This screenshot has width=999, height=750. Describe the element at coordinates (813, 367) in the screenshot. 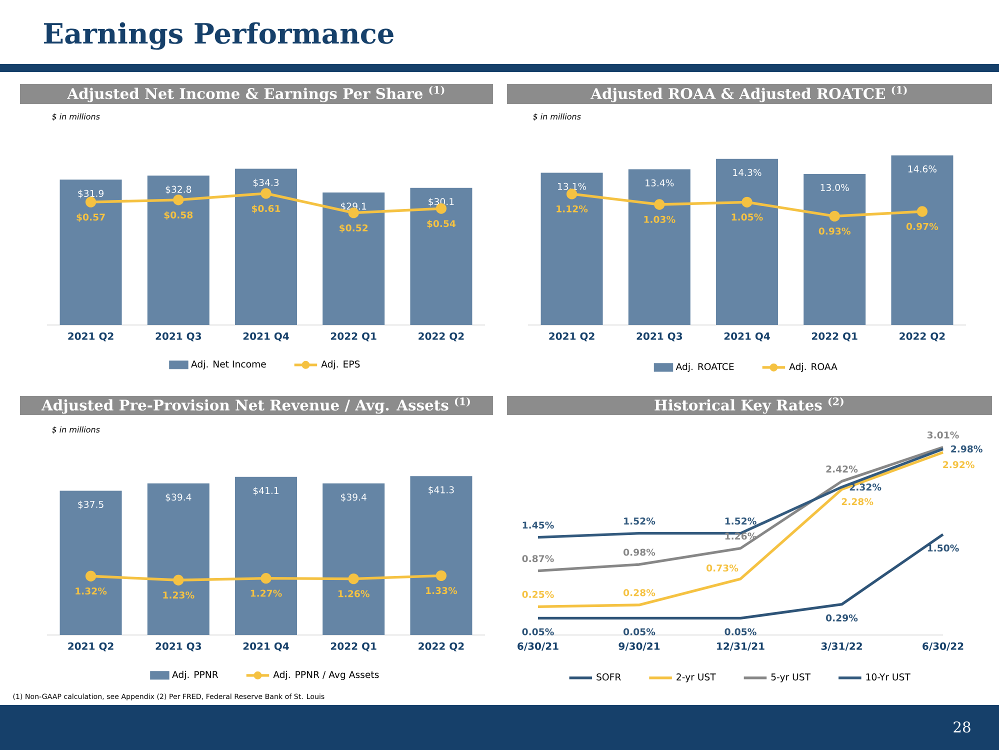

I see `legend-label: Adj. ROAA` at that location.